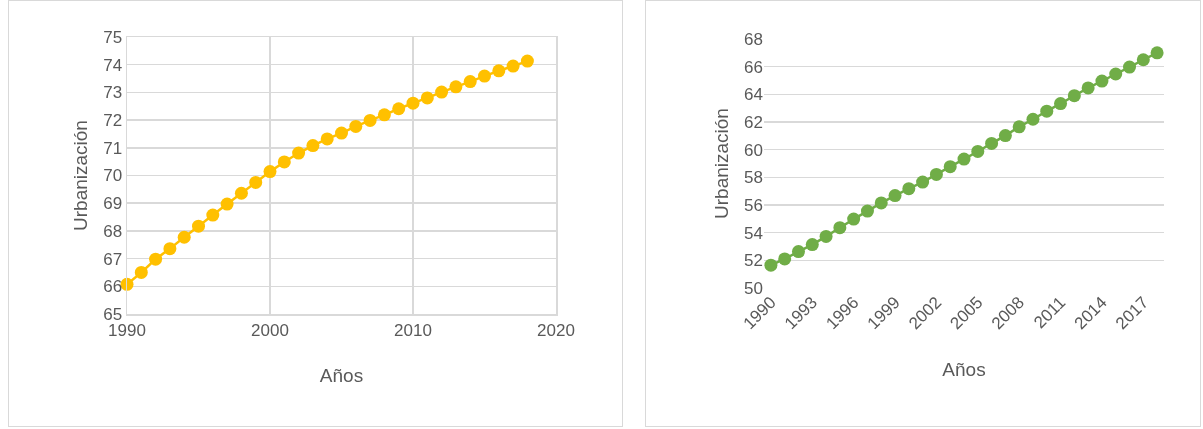 This screenshot has width=1203, height=429. I want to click on y-tick-label: 74, so click(113, 65).